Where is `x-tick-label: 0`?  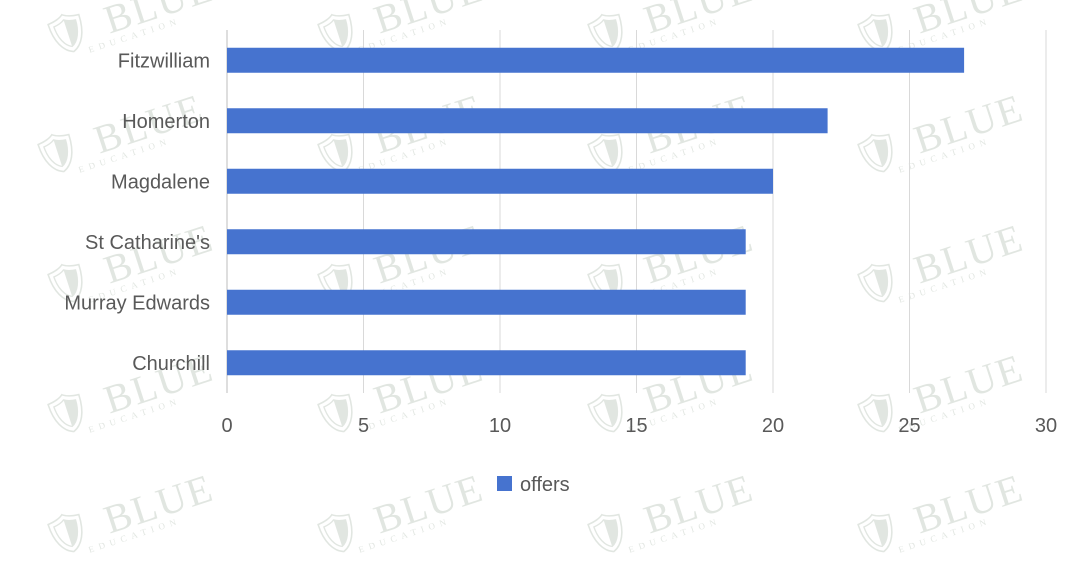
x-tick-label: 0 is located at coordinates (226, 426).